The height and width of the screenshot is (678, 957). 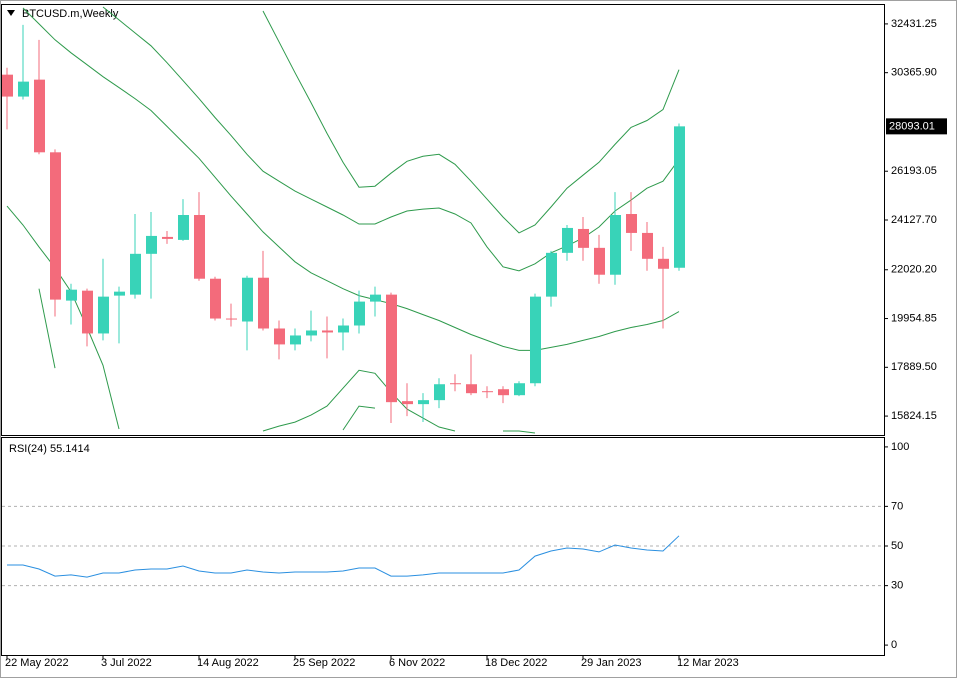 What do you see at coordinates (914, 24) in the screenshot?
I see `y-tick-label: 32431.25` at bounding box center [914, 24].